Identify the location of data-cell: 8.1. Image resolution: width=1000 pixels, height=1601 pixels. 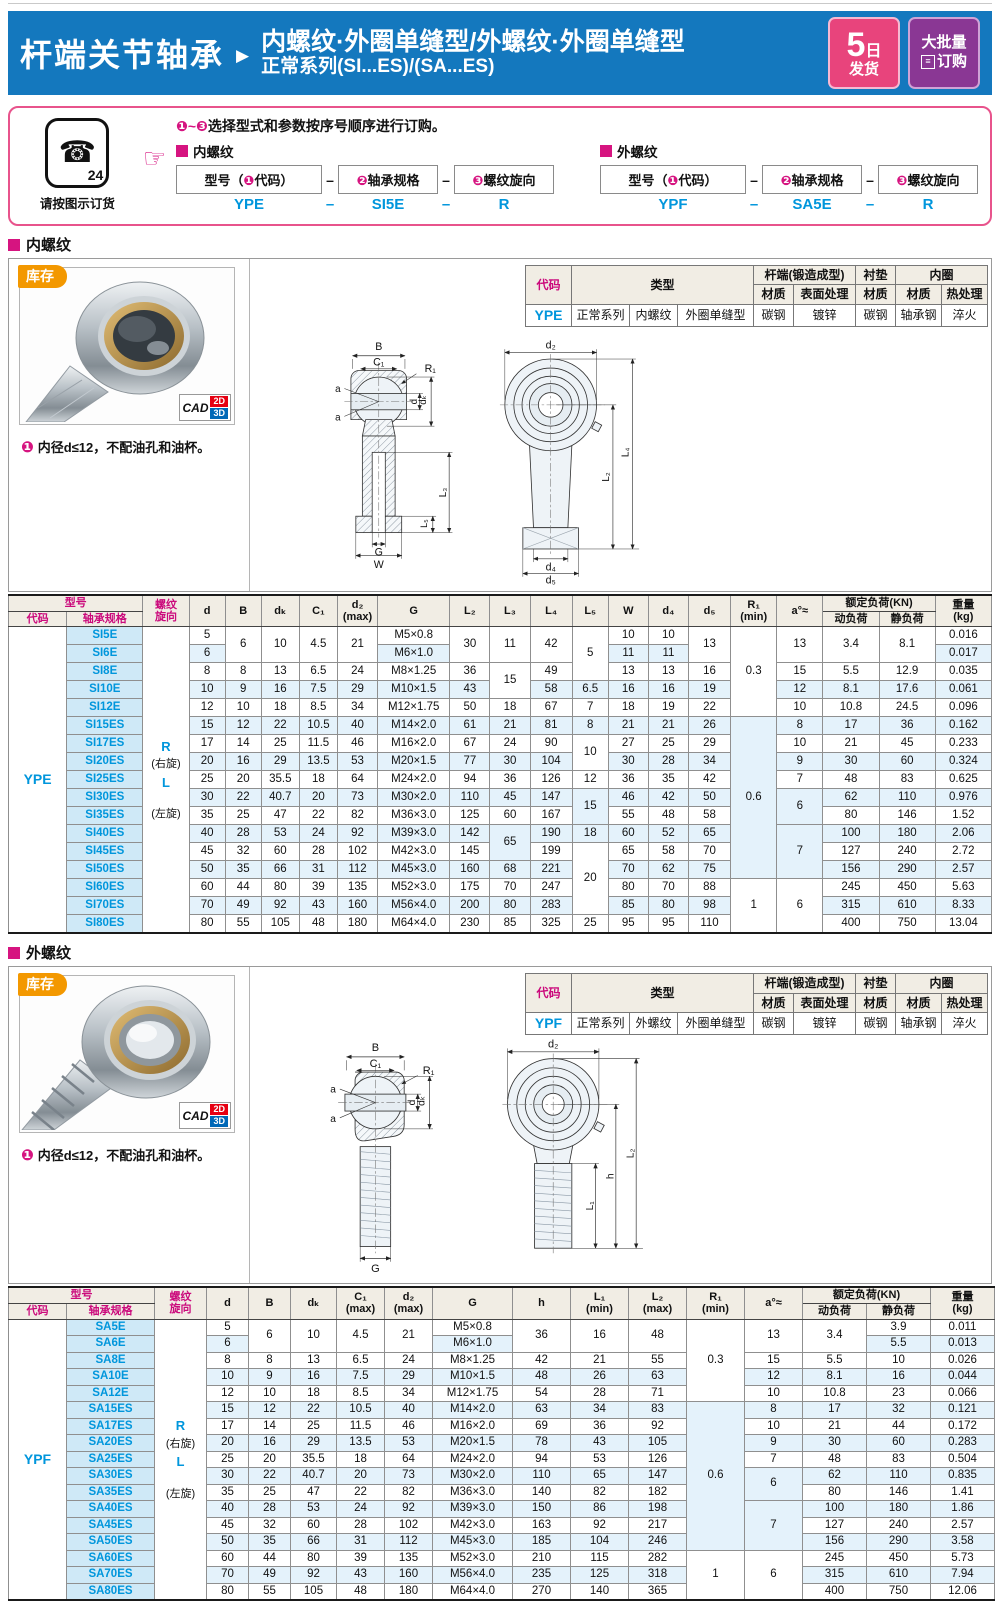
(834, 1377).